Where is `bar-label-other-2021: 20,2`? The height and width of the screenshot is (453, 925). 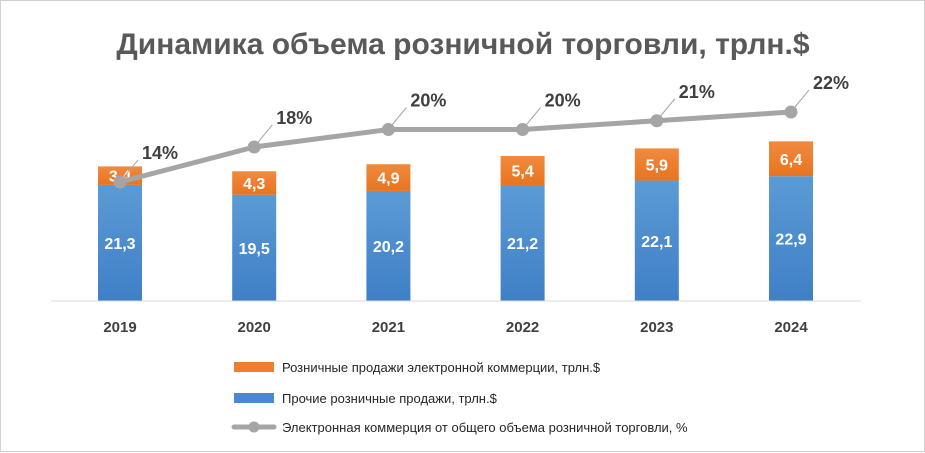 bar-label-other-2021: 20,2 is located at coordinates (388, 247).